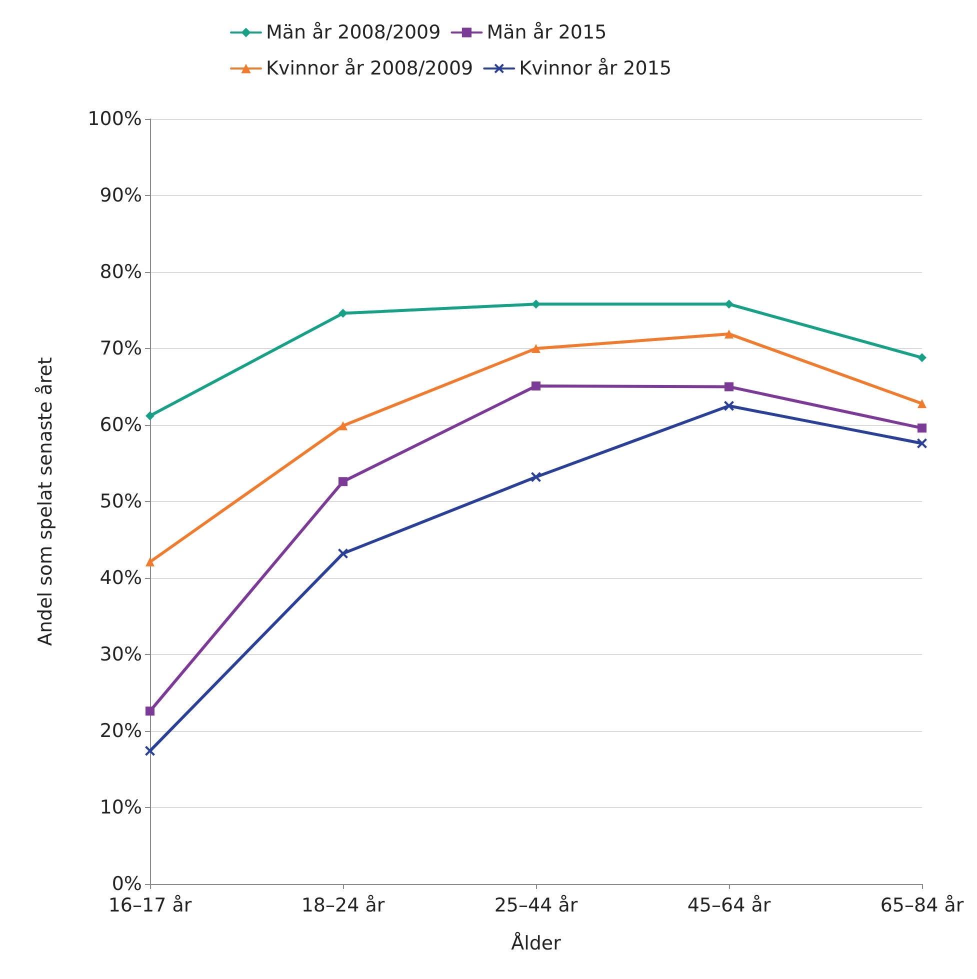  I want to click on y-tick-label: 10%, so click(121, 807).